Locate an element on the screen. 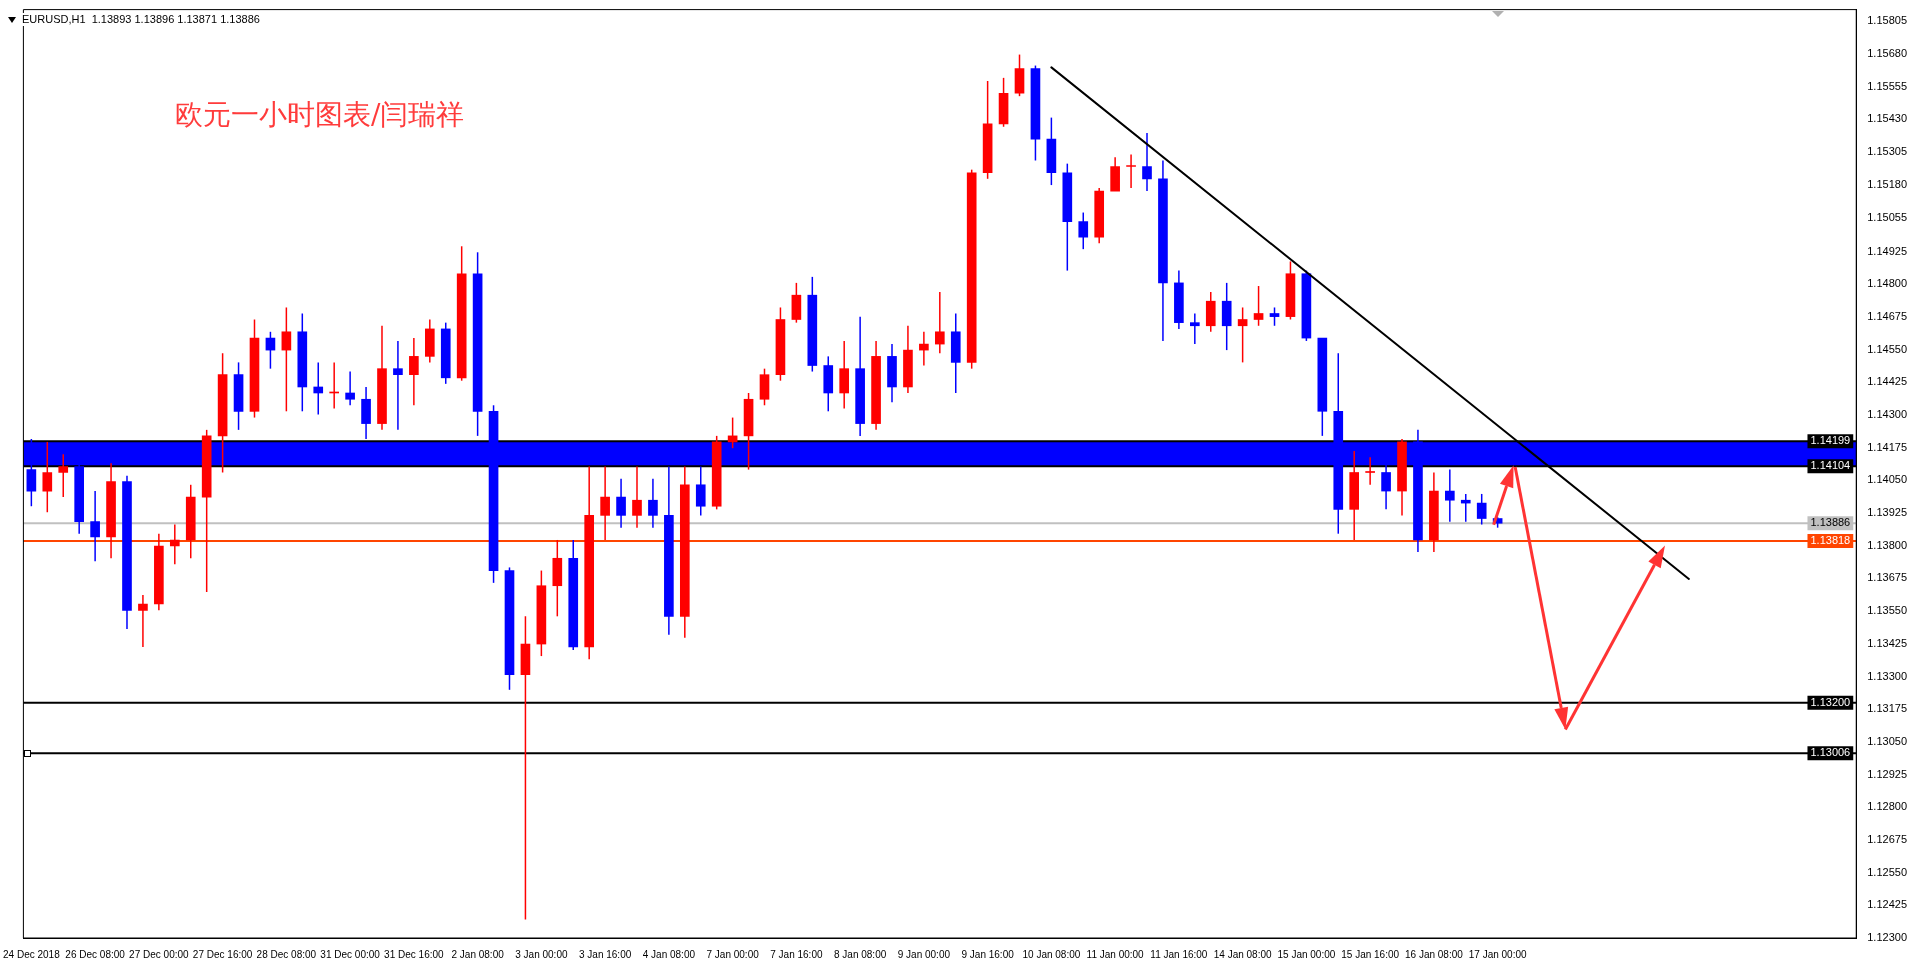  x-tick-label: 2 Jan 08:00 is located at coordinates (478, 954).